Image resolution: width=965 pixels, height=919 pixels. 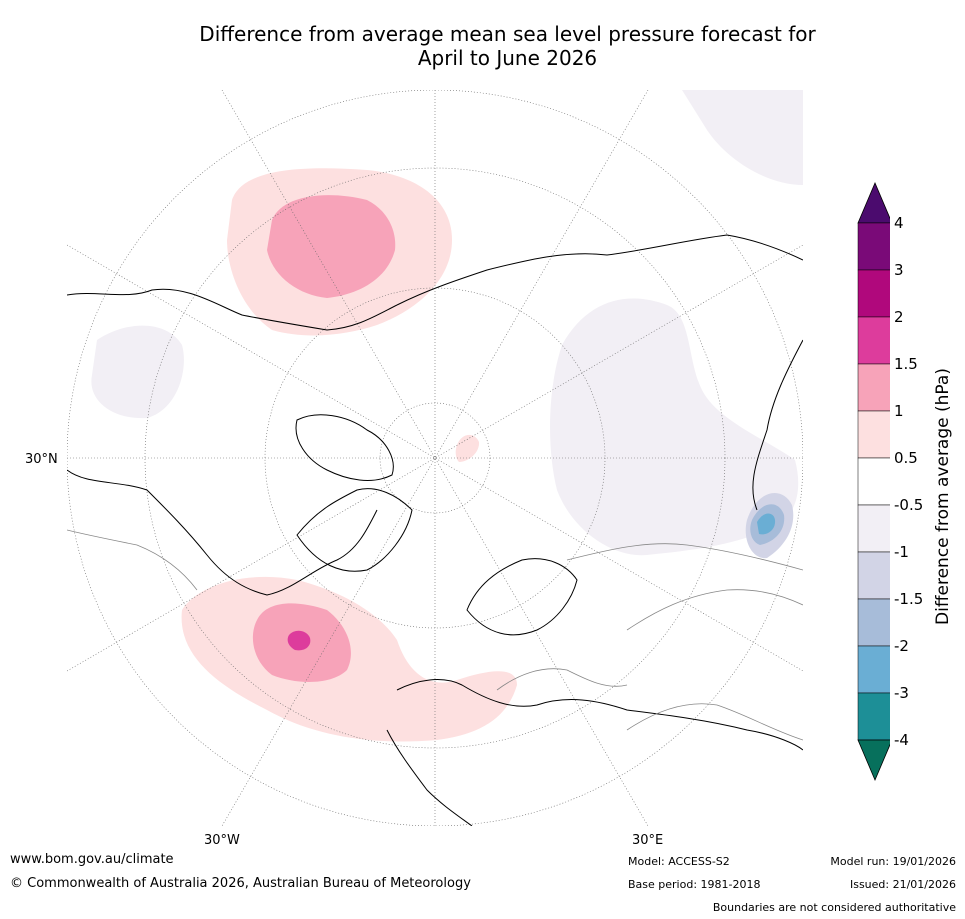 I want to click on lon-label-30w: 30°W, so click(x=222, y=840).